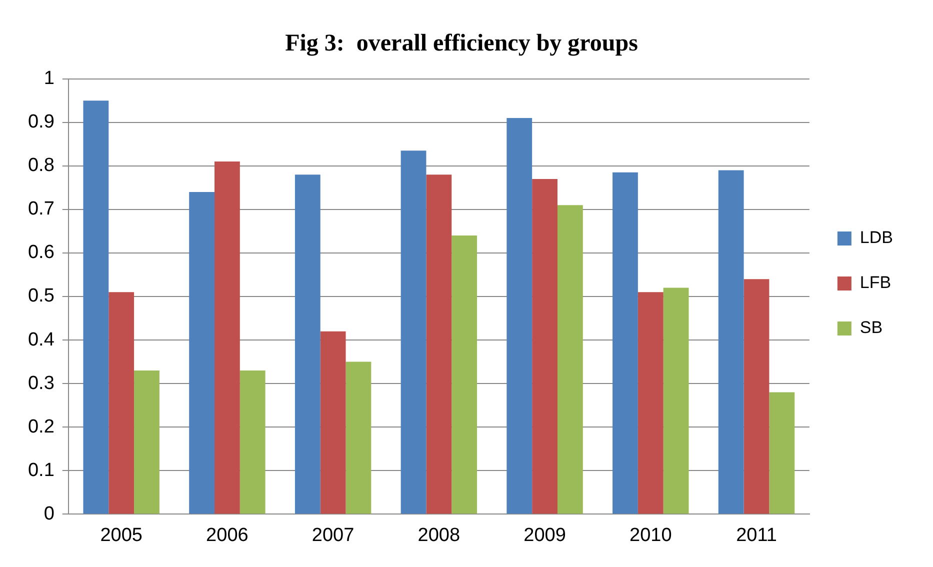 The height and width of the screenshot is (567, 933). I want to click on x-tick-label: 2010, so click(651, 535).